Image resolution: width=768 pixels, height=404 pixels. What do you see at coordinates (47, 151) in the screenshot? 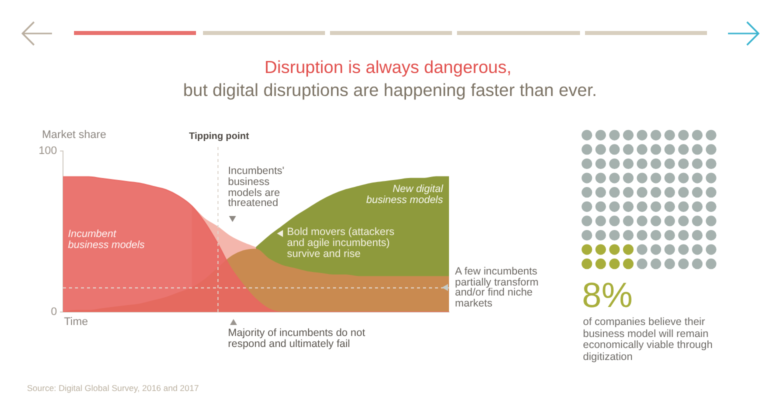
I see `y-tick-label: 100` at bounding box center [47, 151].